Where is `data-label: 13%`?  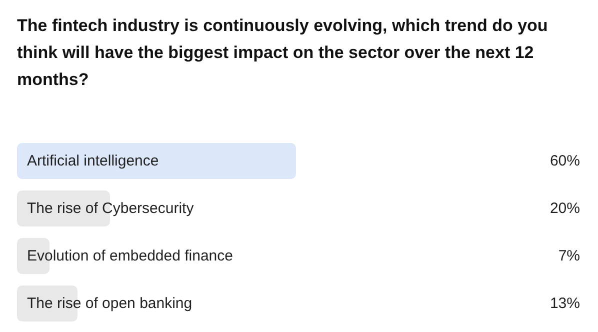
data-label: 13% is located at coordinates (565, 303).